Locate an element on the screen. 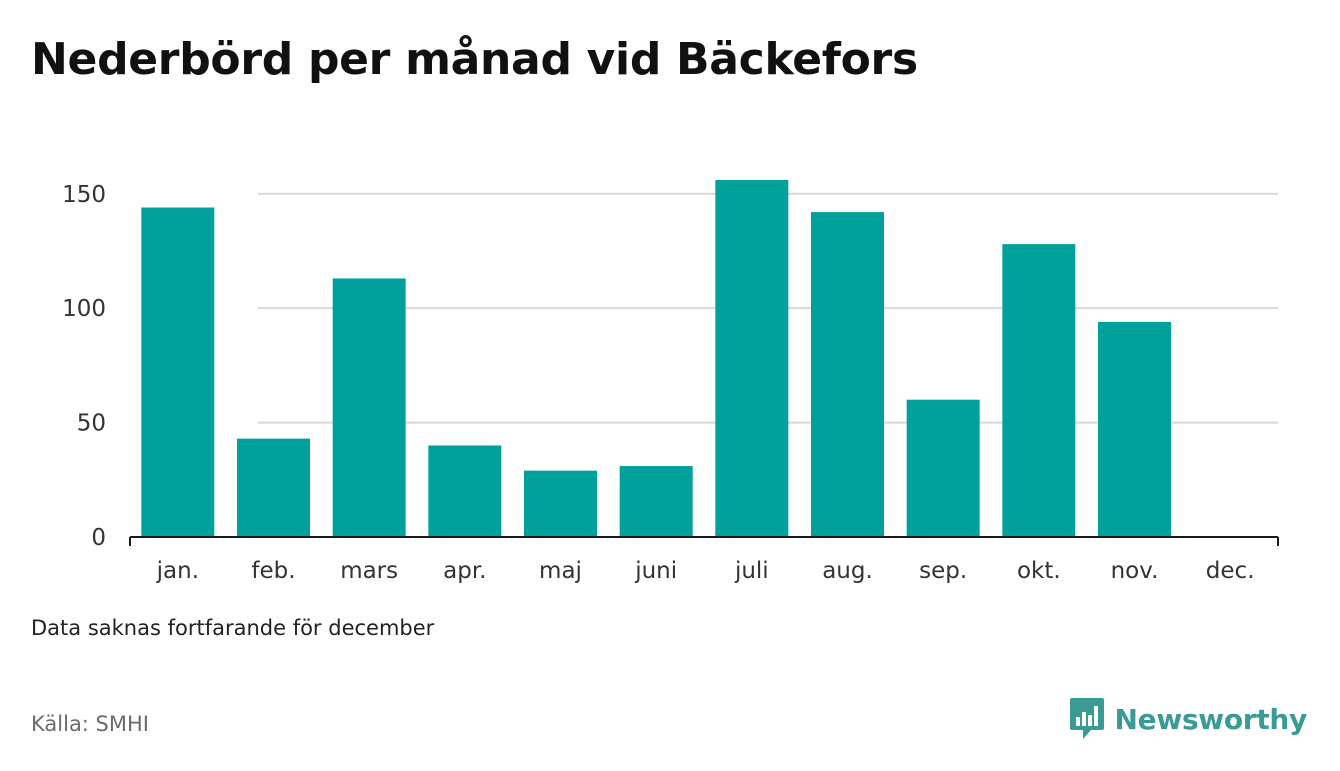 The image size is (1340, 771). y-tick-label: 100 is located at coordinates (84, 309).